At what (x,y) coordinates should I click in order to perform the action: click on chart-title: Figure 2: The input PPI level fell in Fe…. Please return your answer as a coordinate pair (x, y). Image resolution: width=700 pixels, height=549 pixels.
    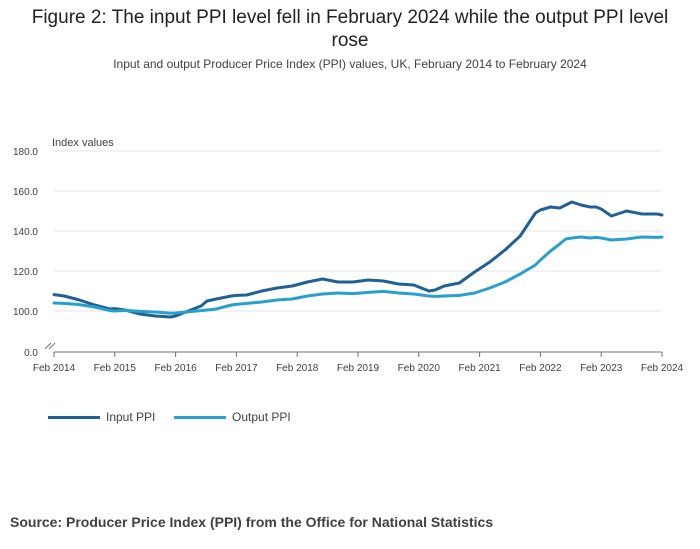
    Looking at the image, I should click on (350, 29).